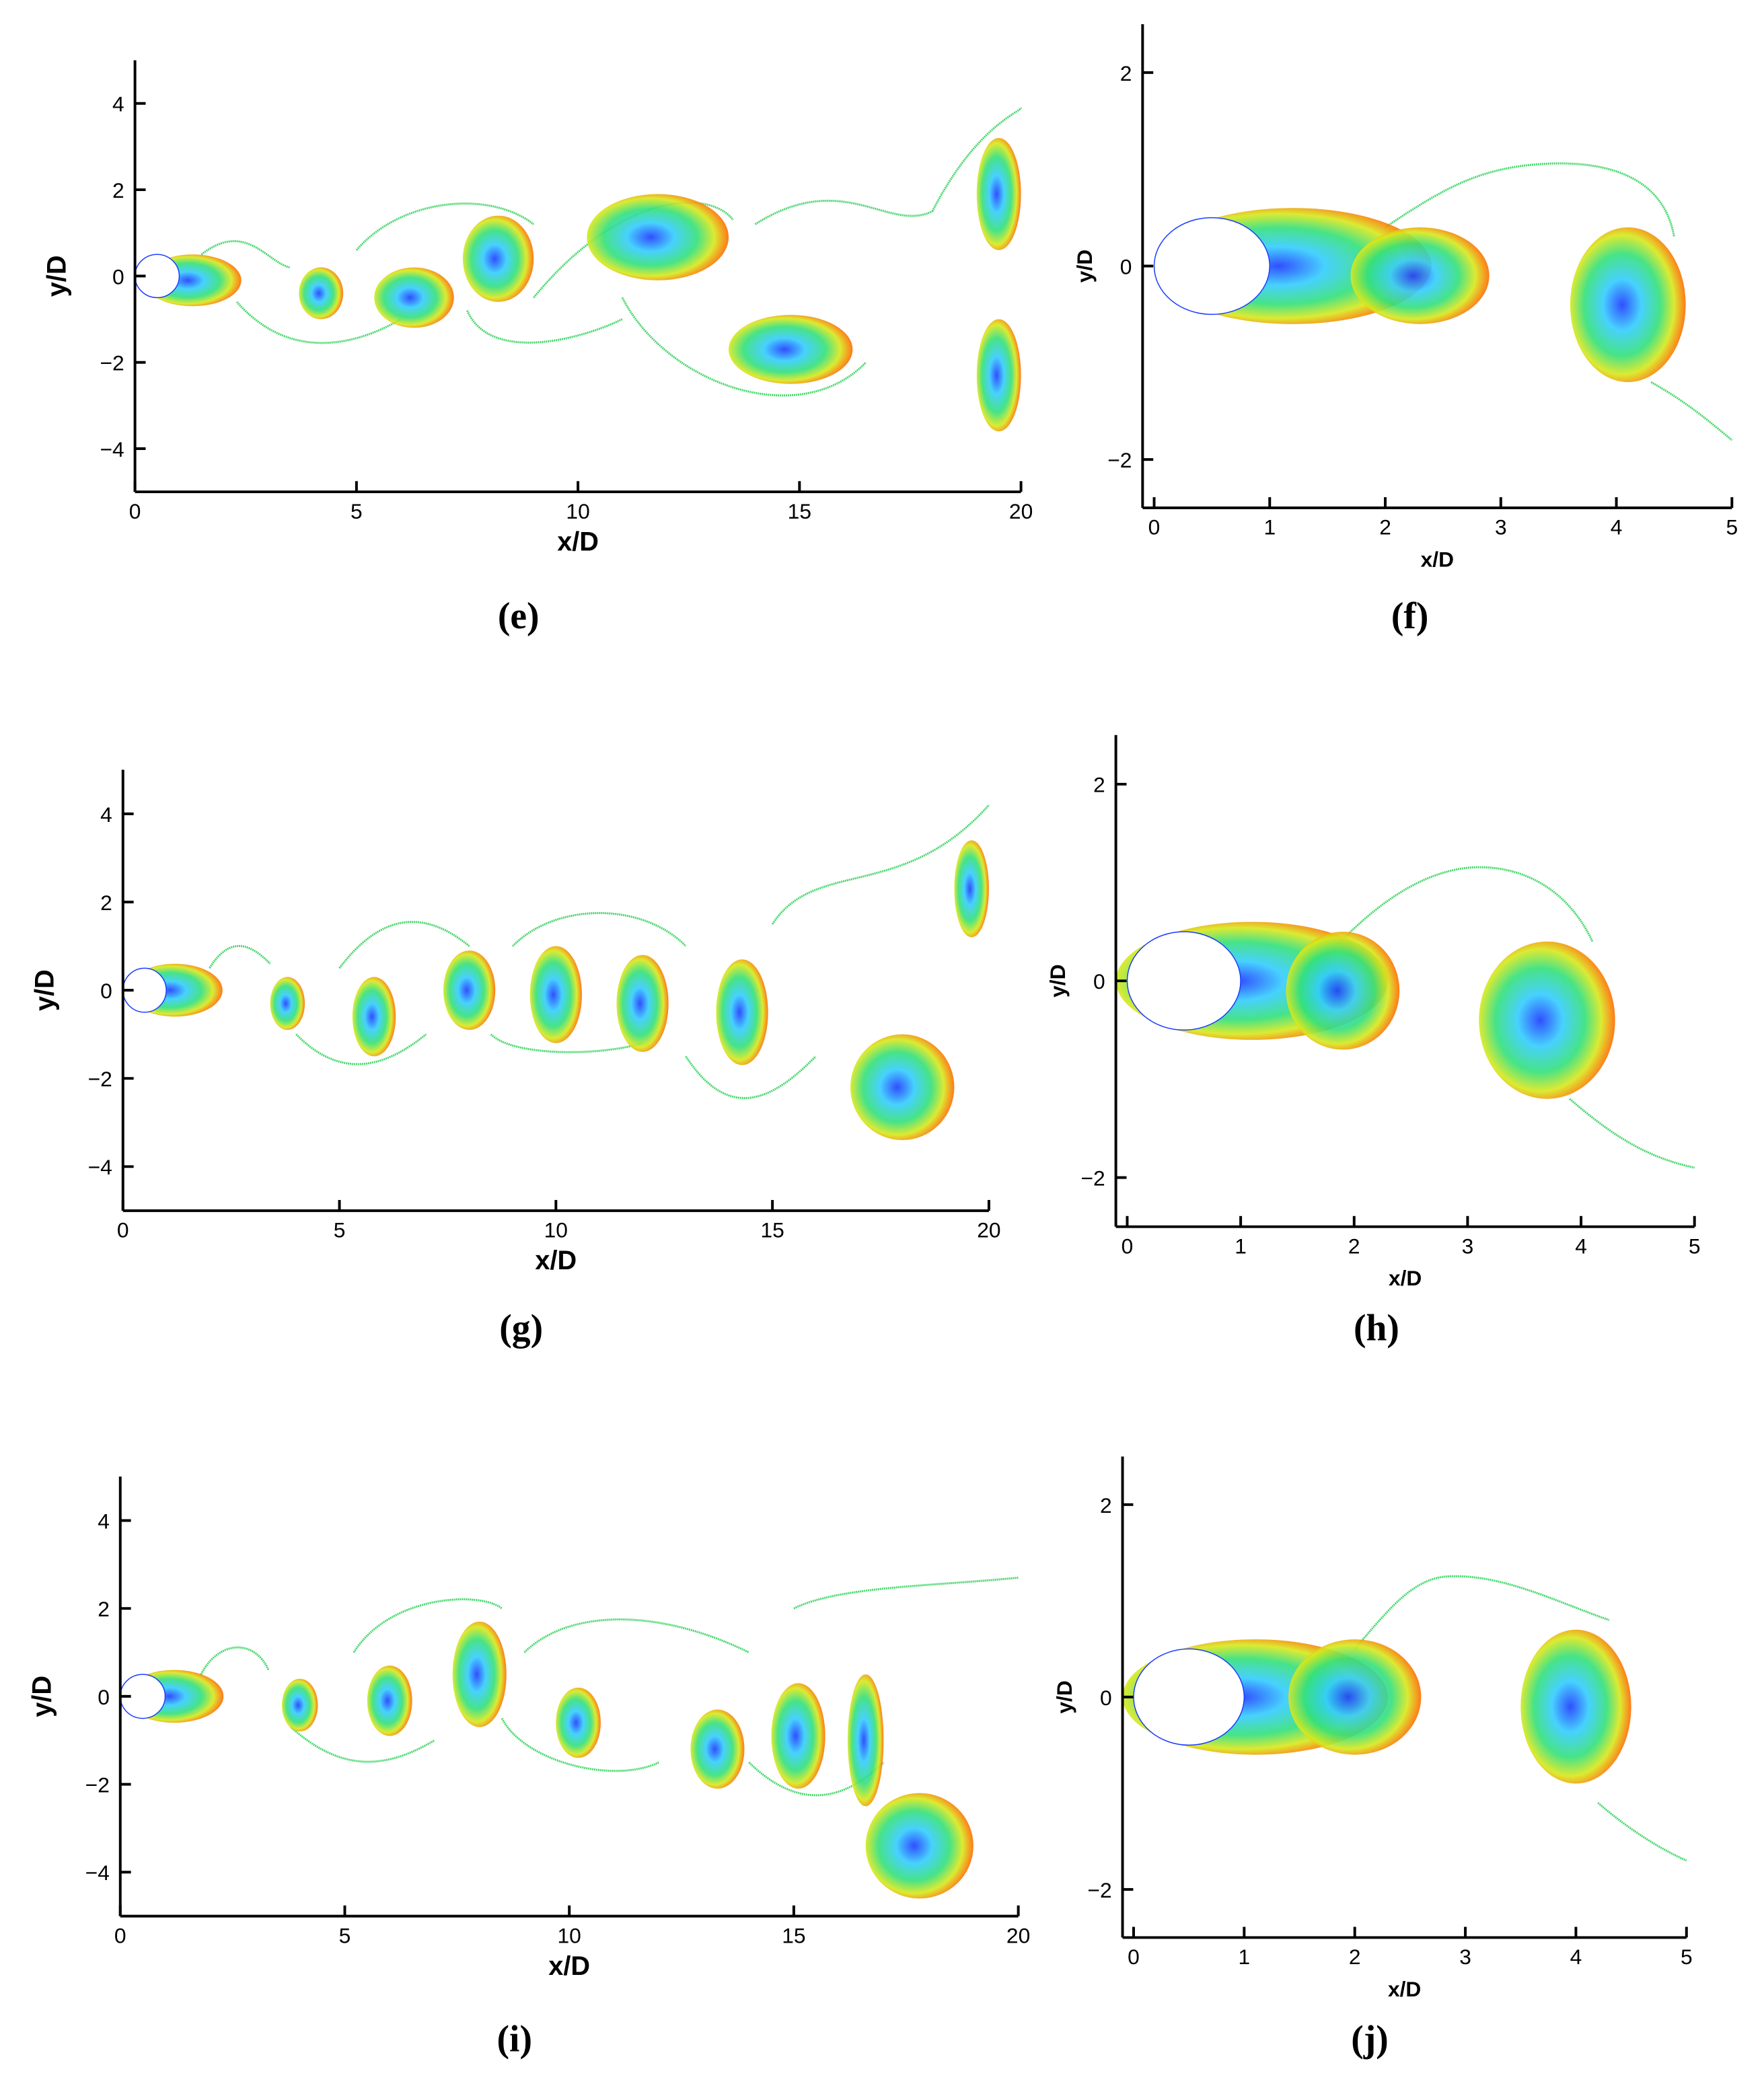 Image resolution: width=1764 pixels, height=2098 pixels. I want to click on panel-caption: (h), so click(1376, 1328).